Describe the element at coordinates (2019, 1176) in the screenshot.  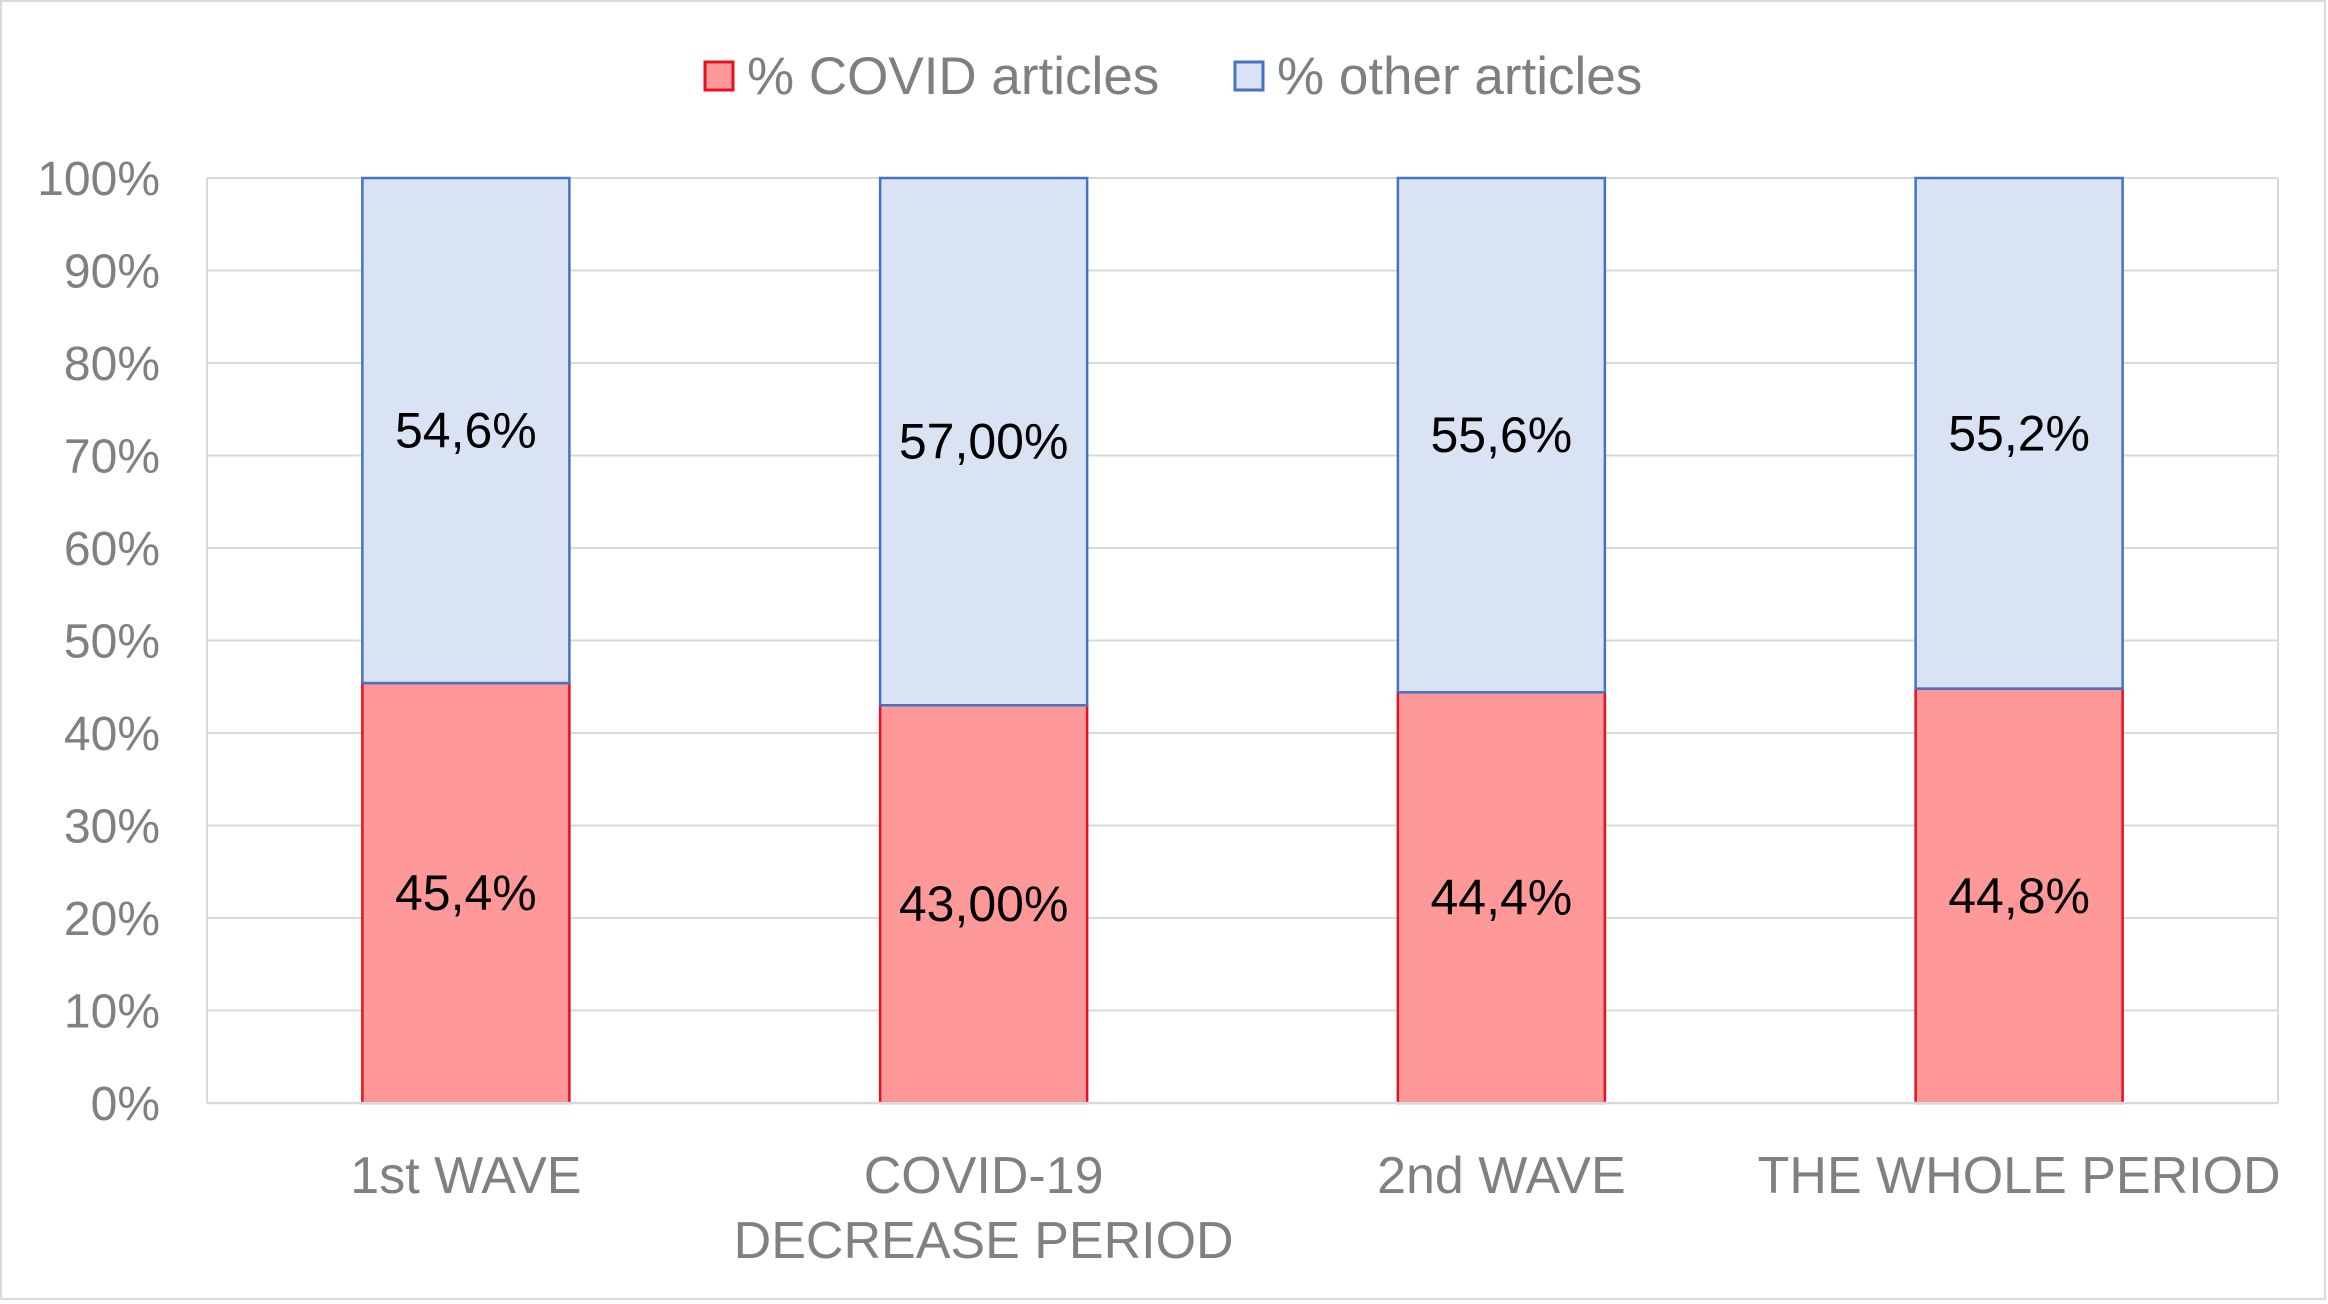
I see `x-category-label: THE WHOLE PERIOD` at that location.